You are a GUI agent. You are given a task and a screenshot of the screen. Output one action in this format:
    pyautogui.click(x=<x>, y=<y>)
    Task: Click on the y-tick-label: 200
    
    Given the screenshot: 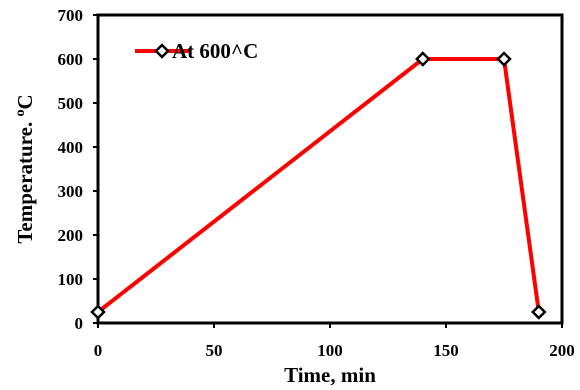 What is the action you would take?
    pyautogui.click(x=71, y=235)
    